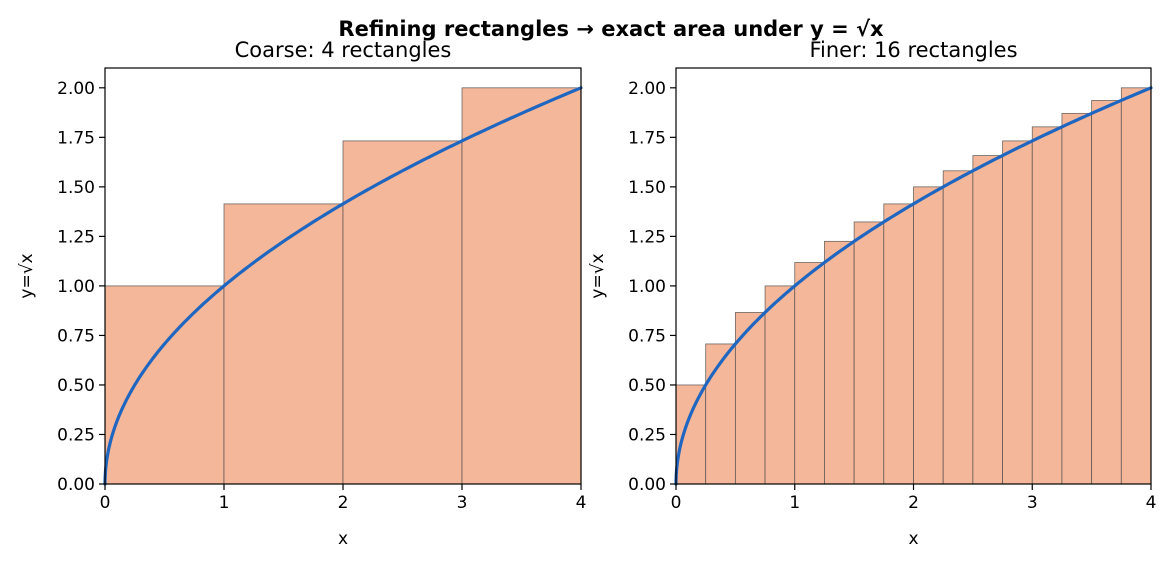 The height and width of the screenshot is (562, 1173). Describe the element at coordinates (343, 50) in the screenshot. I see `panel-title: Coarse: 4 rectangles` at that location.